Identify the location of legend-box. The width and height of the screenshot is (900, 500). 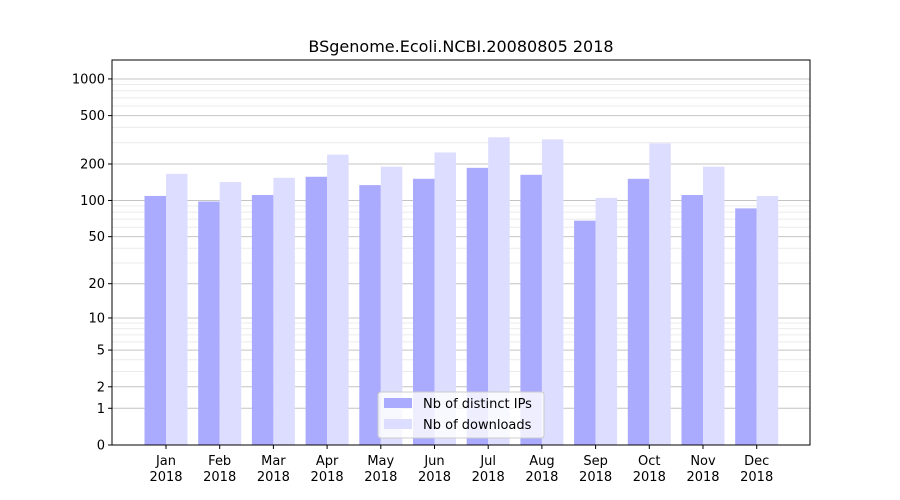
(461, 415).